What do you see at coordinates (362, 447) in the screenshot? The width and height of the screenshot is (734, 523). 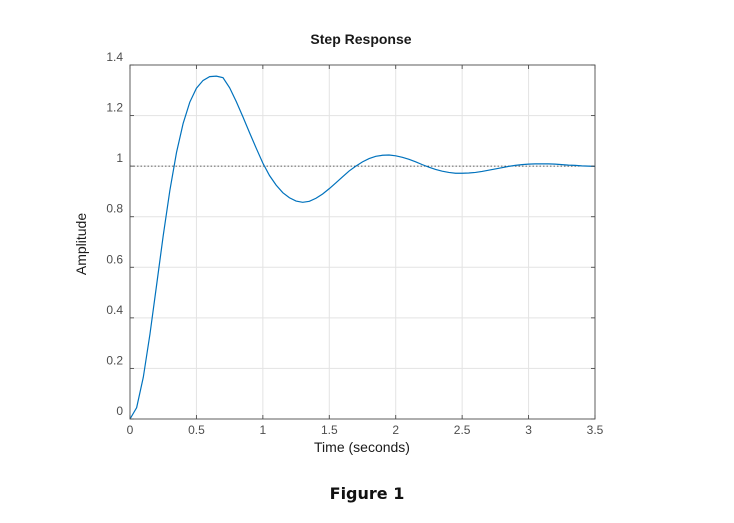 I see `x-axis-label: Time (seconds)` at bounding box center [362, 447].